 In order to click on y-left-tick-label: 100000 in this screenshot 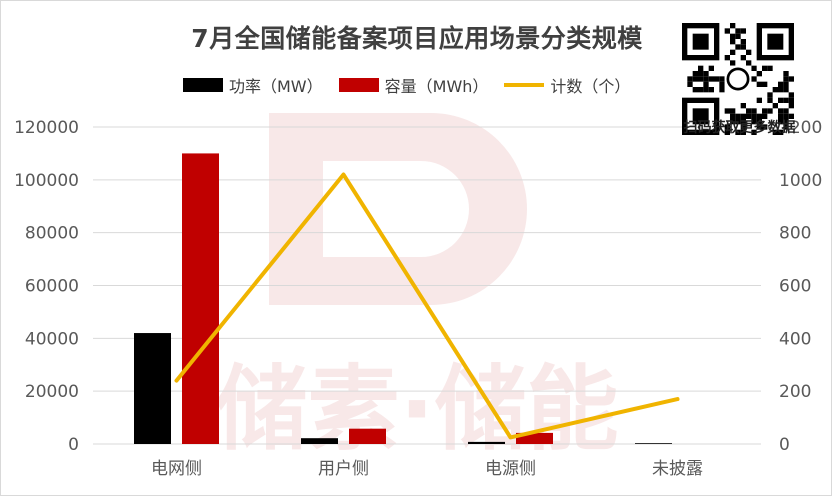, I will do `click(46, 181)`.